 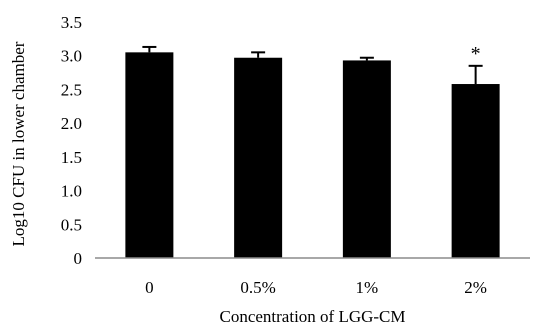 I want to click on x-tick-label: 1%, so click(x=367, y=287).